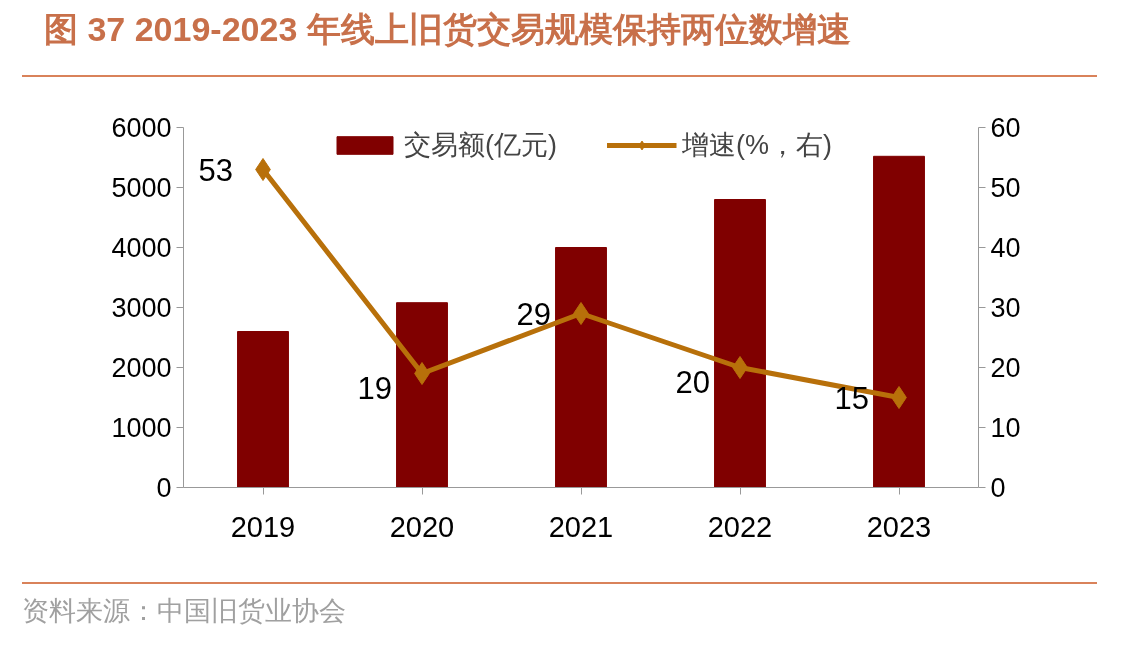 The image size is (1135, 647). I want to click on y-tick-label: 1000, so click(141, 428).